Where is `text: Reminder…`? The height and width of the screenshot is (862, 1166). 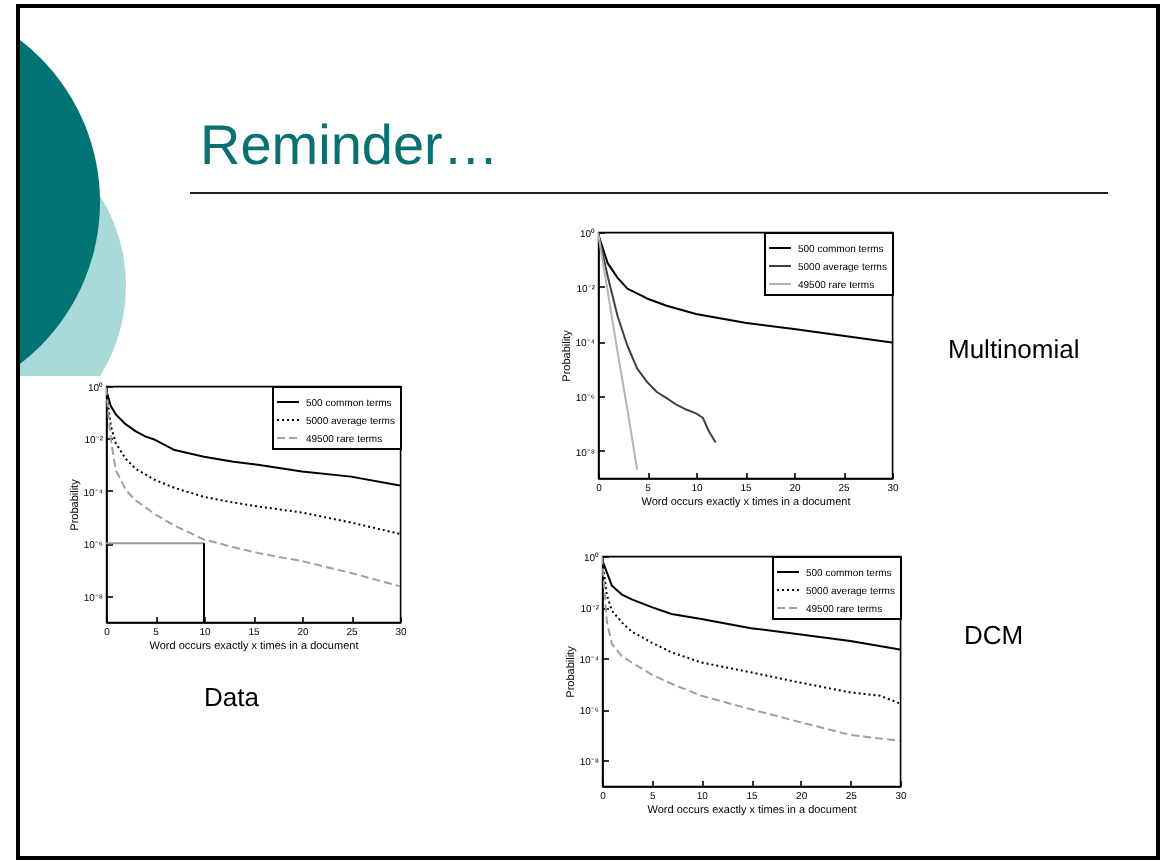 text: Reminder… is located at coordinates (349, 145).